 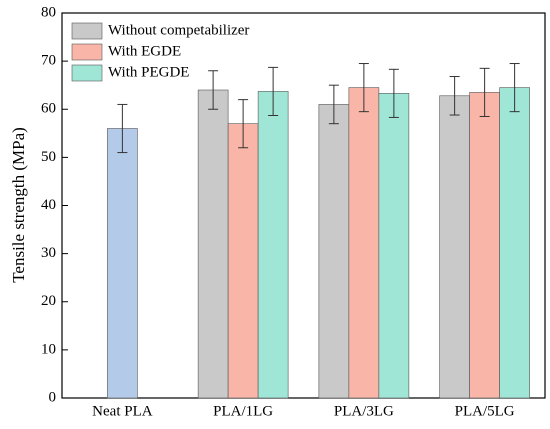 I want to click on x-tick-label: PLA/1LG, so click(x=243, y=411).